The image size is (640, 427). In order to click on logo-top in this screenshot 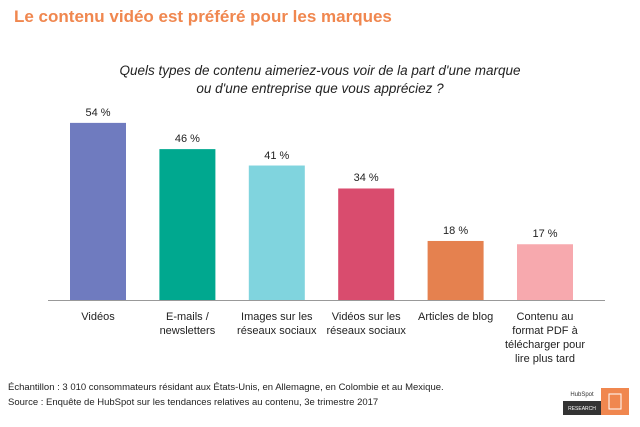, I will do `click(582, 394)`.